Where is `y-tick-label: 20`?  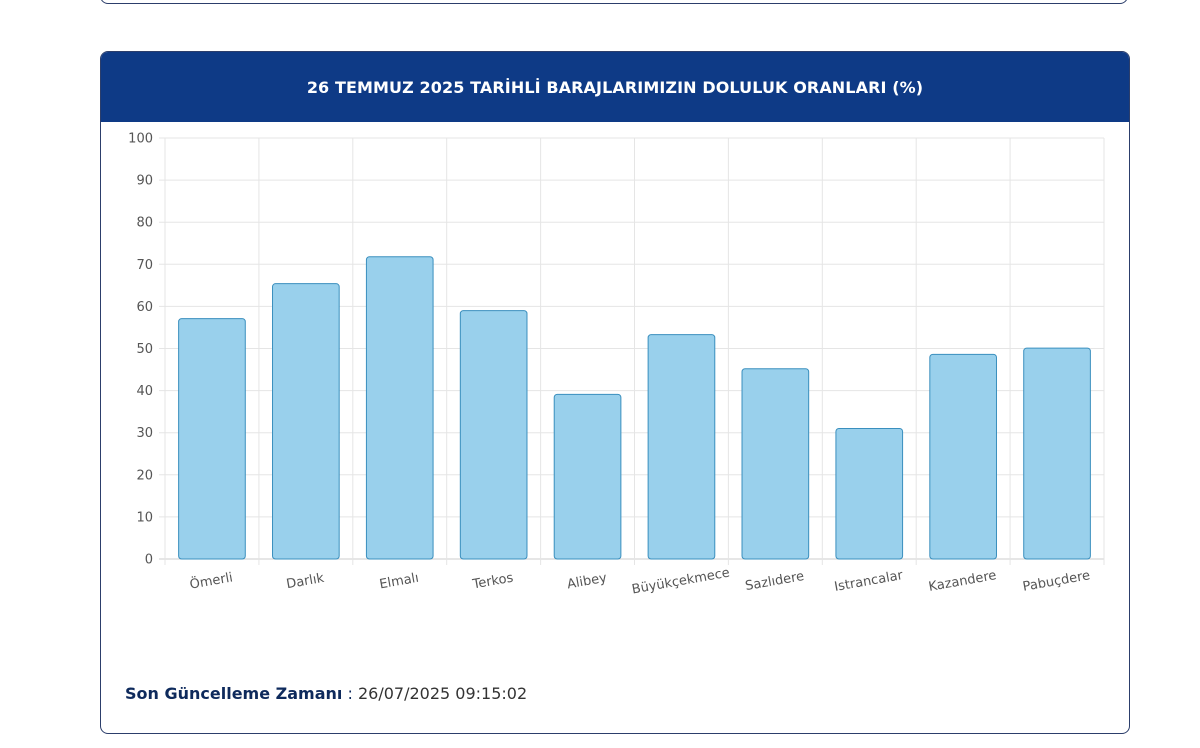
y-tick-label: 20 is located at coordinates (144, 475).